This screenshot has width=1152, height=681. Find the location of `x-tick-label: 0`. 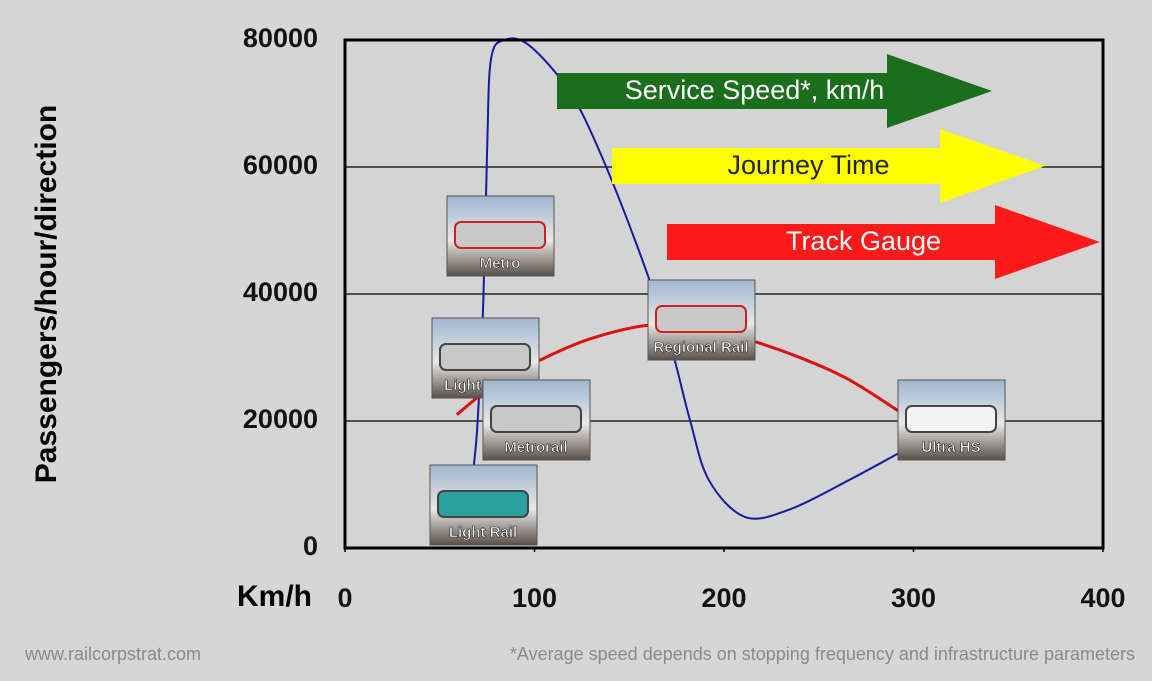

x-tick-label: 0 is located at coordinates (344, 598).